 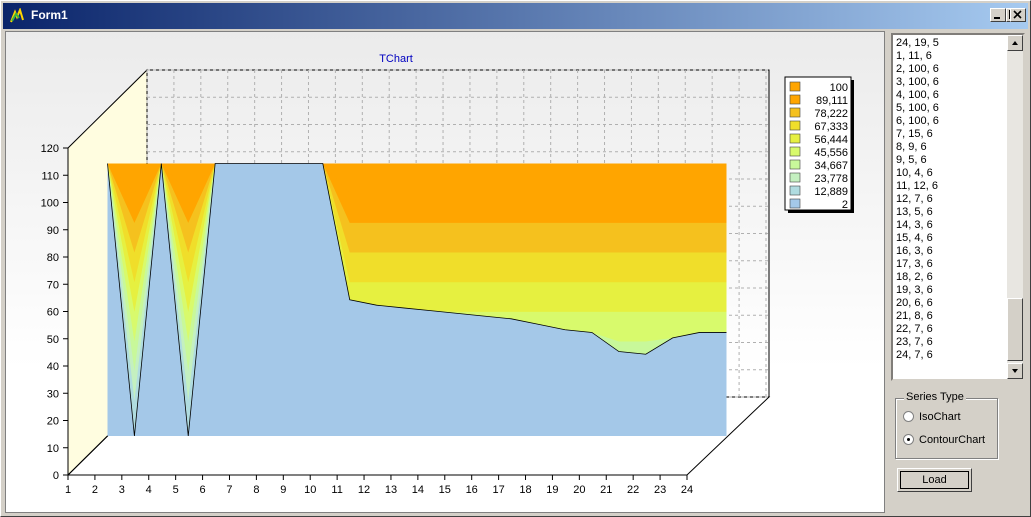 What do you see at coordinates (911, 147) in the screenshot?
I see `list-item: 8, 9, 6` at bounding box center [911, 147].